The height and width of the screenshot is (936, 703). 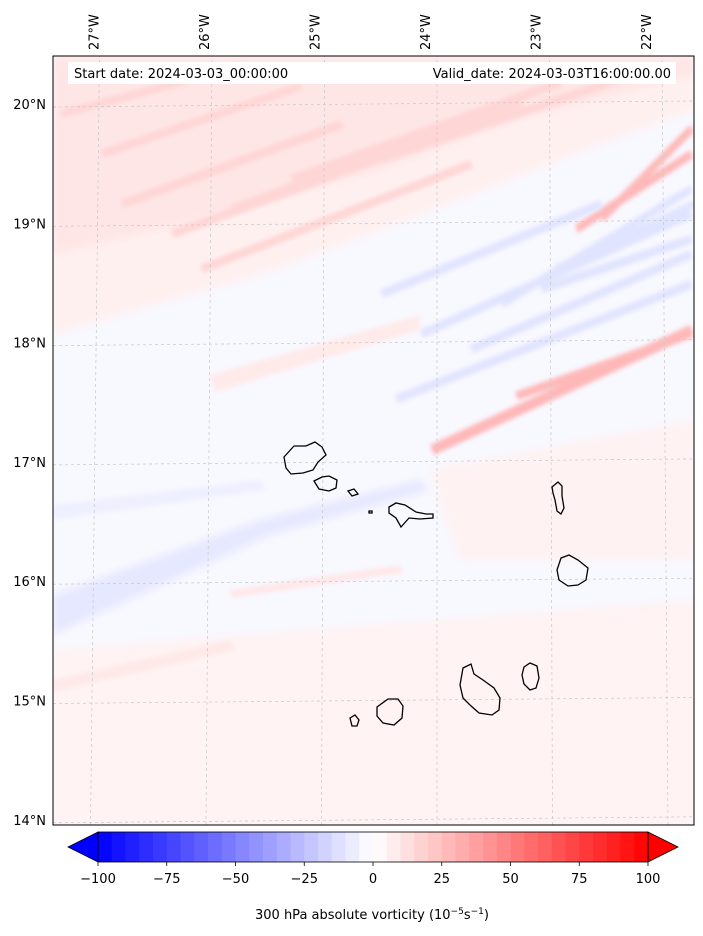 I want to click on island-brava, so click(x=354, y=720).